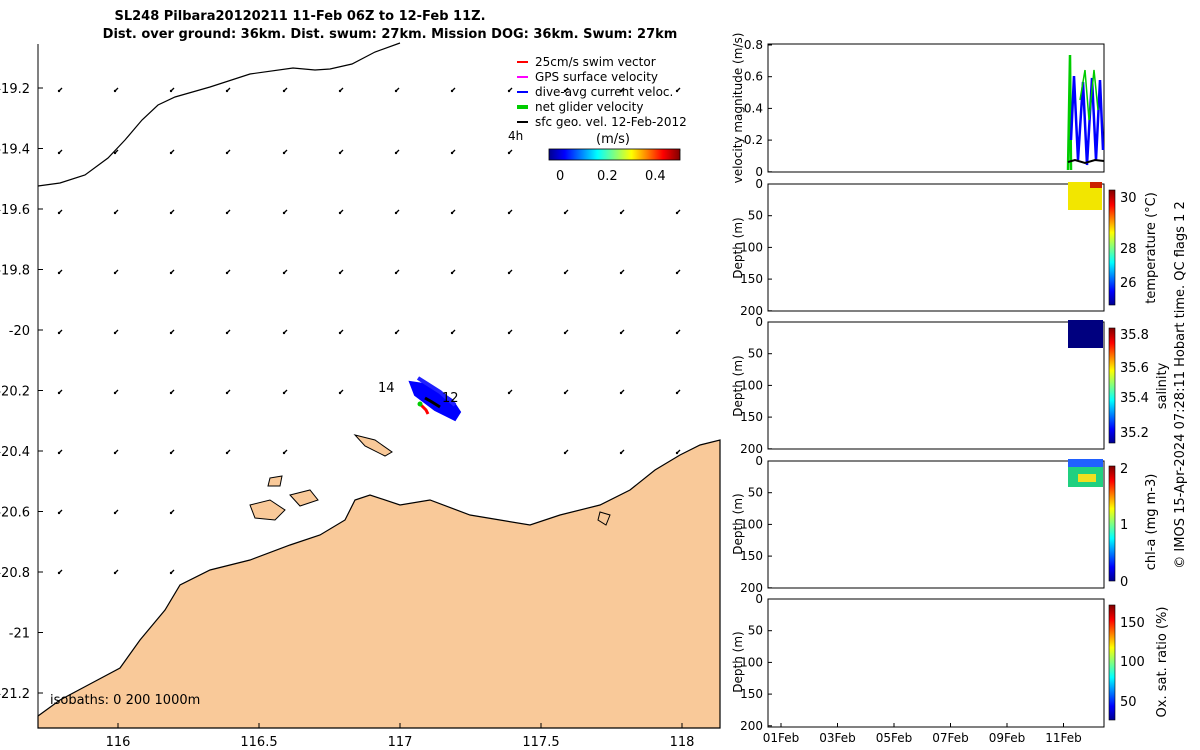 The height and width of the screenshot is (750, 1200). I want to click on isobath-line, so click(219, 114).